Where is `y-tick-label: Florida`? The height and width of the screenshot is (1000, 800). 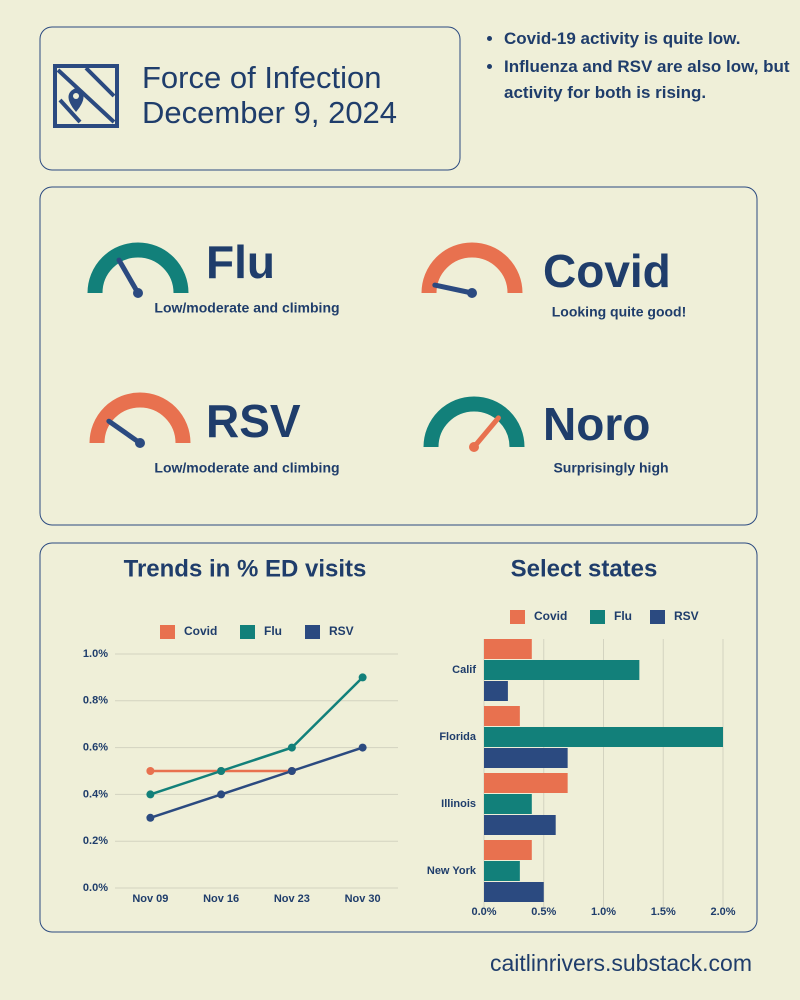 y-tick-label: Florida is located at coordinates (458, 737).